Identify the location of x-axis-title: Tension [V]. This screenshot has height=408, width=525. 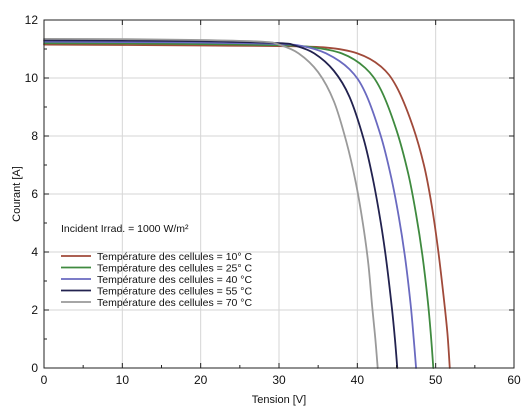
(279, 400).